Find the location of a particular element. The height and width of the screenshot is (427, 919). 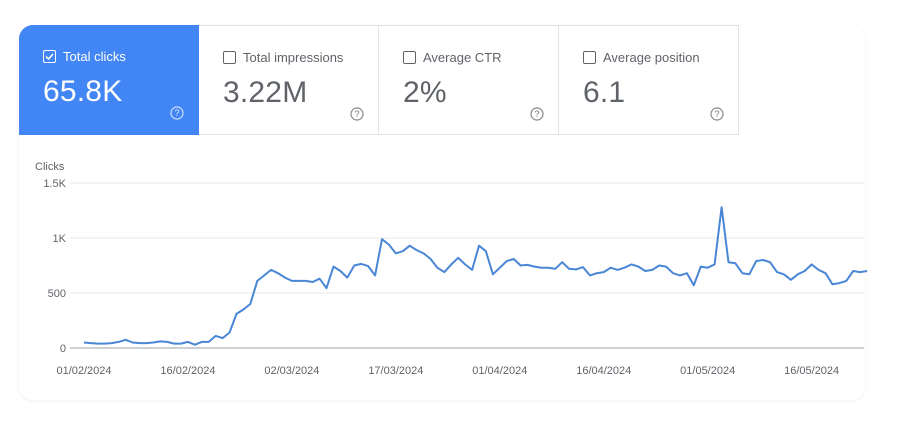

y-tick-label: 1.5K is located at coordinates (54, 184).